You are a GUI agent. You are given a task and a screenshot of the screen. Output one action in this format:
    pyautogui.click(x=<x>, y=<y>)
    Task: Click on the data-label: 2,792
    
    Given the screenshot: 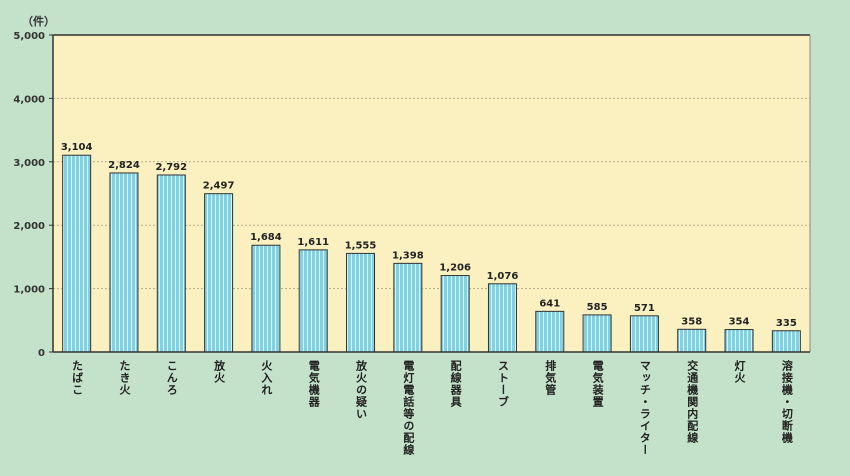 What is the action you would take?
    pyautogui.click(x=171, y=167)
    